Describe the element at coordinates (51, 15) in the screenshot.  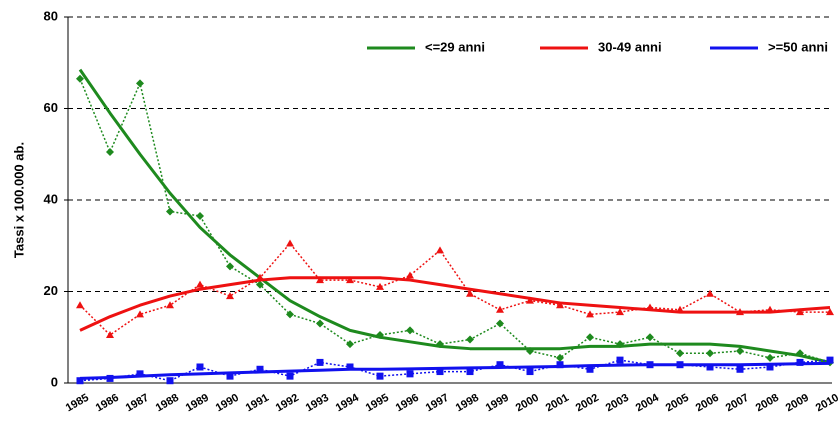
I see `y-tick-label: 80` at that location.